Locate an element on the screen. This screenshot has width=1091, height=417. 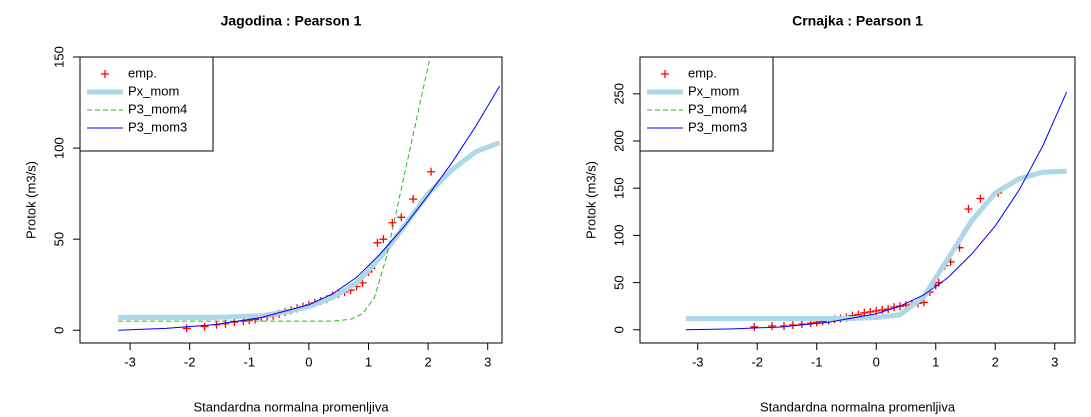
y-tick-label: 250 is located at coordinates (618, 94).